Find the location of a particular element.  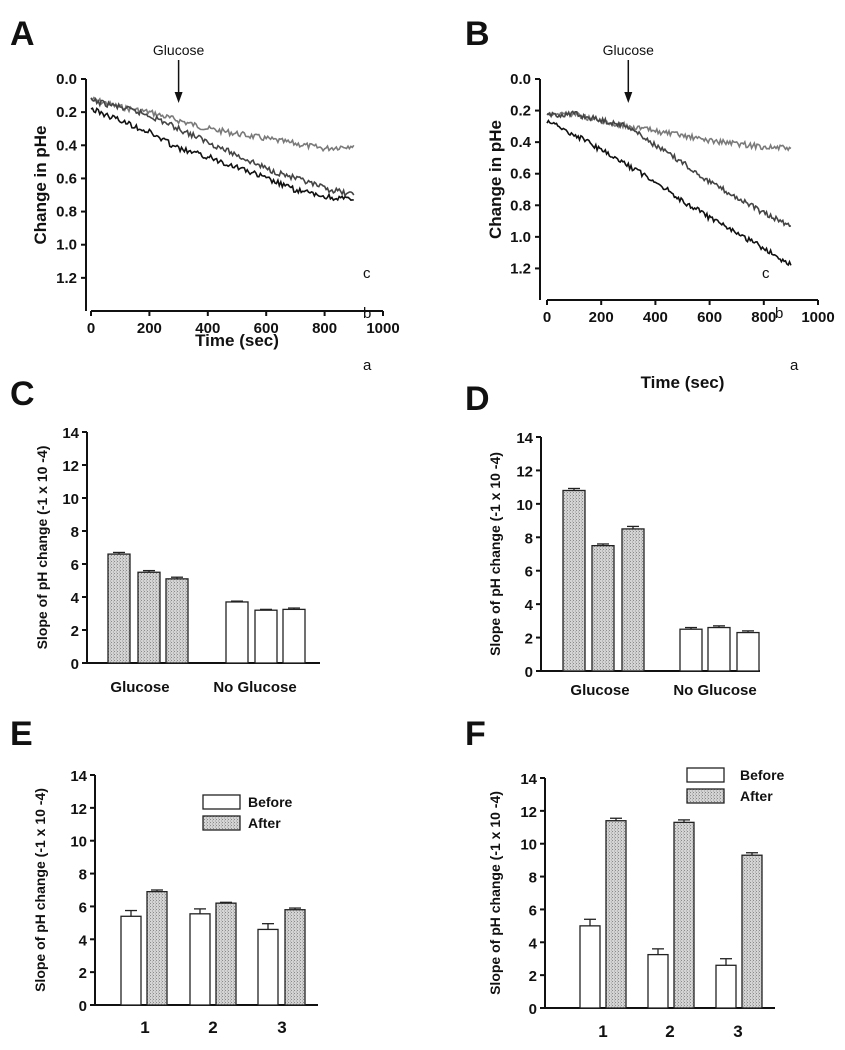

x-tick-label: 800 is located at coordinates (763, 317).